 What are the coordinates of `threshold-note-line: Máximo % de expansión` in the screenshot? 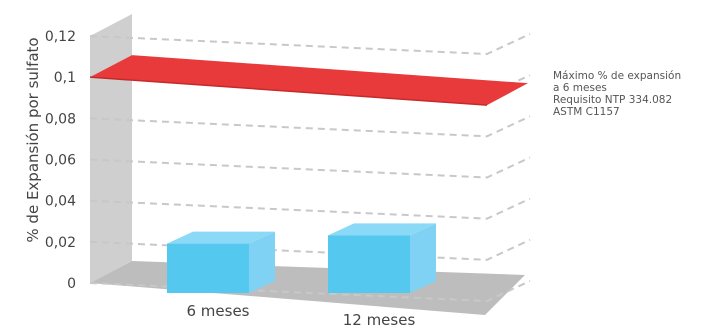 It's located at (617, 76).